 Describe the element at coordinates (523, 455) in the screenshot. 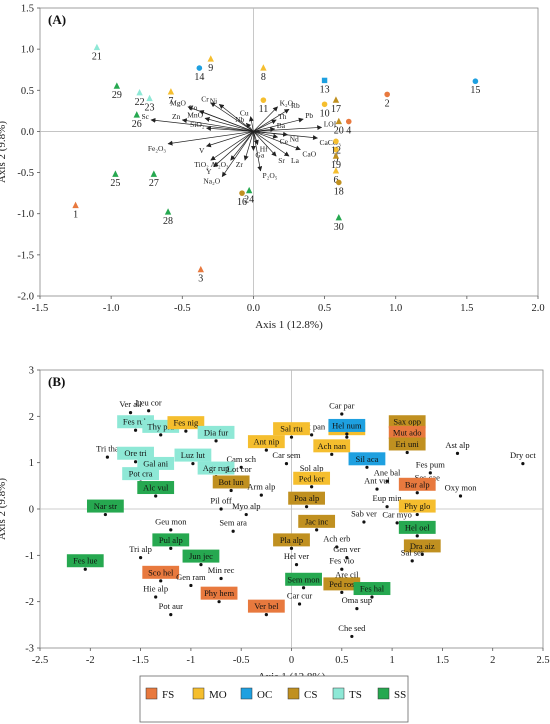

I see `species-label: Dry oct` at that location.